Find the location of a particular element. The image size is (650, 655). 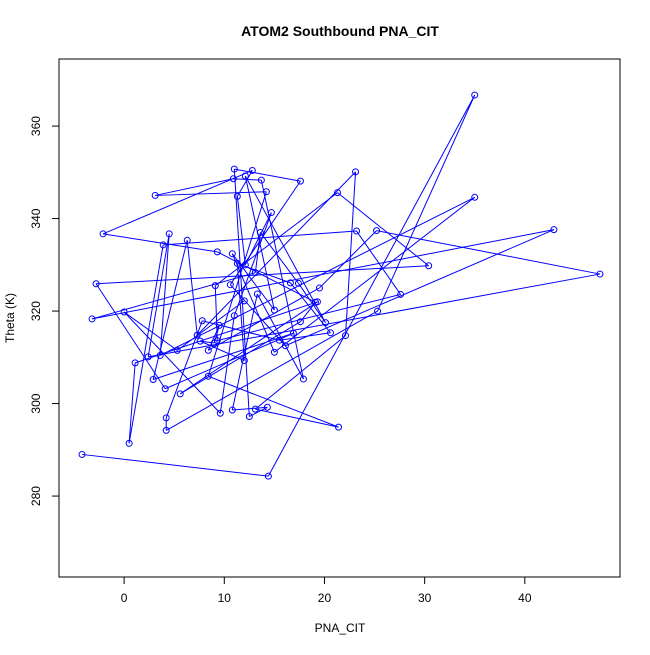

x-tick-label: 40 is located at coordinates (525, 598).